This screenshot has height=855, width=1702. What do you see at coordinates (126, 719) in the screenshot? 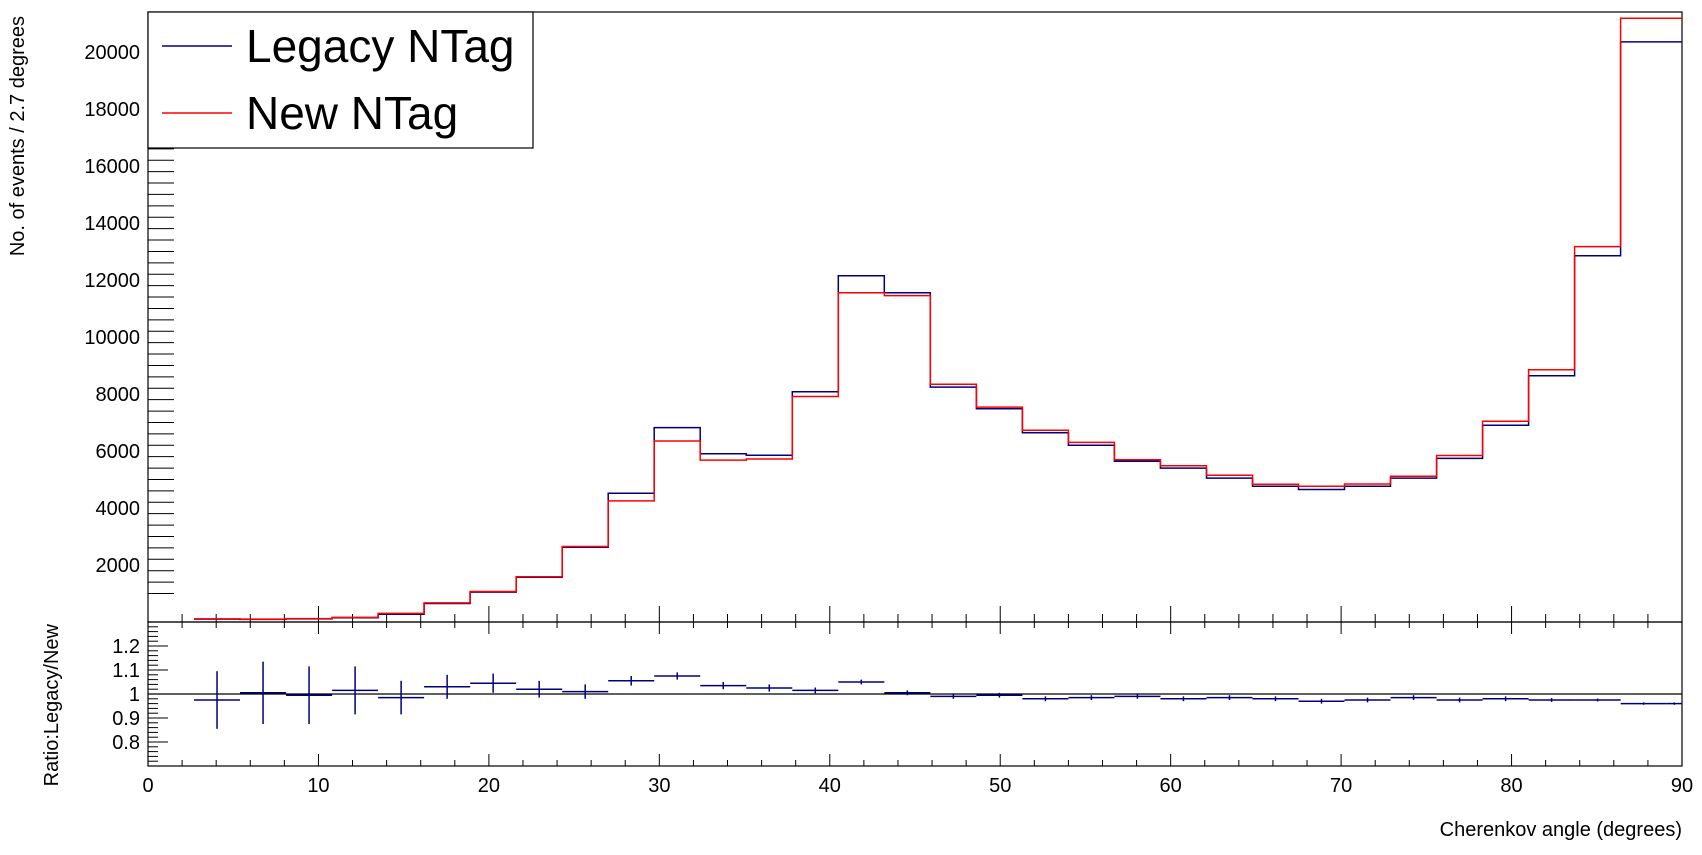
I see `bottom-y-tick-label: 0.9` at bounding box center [126, 719].